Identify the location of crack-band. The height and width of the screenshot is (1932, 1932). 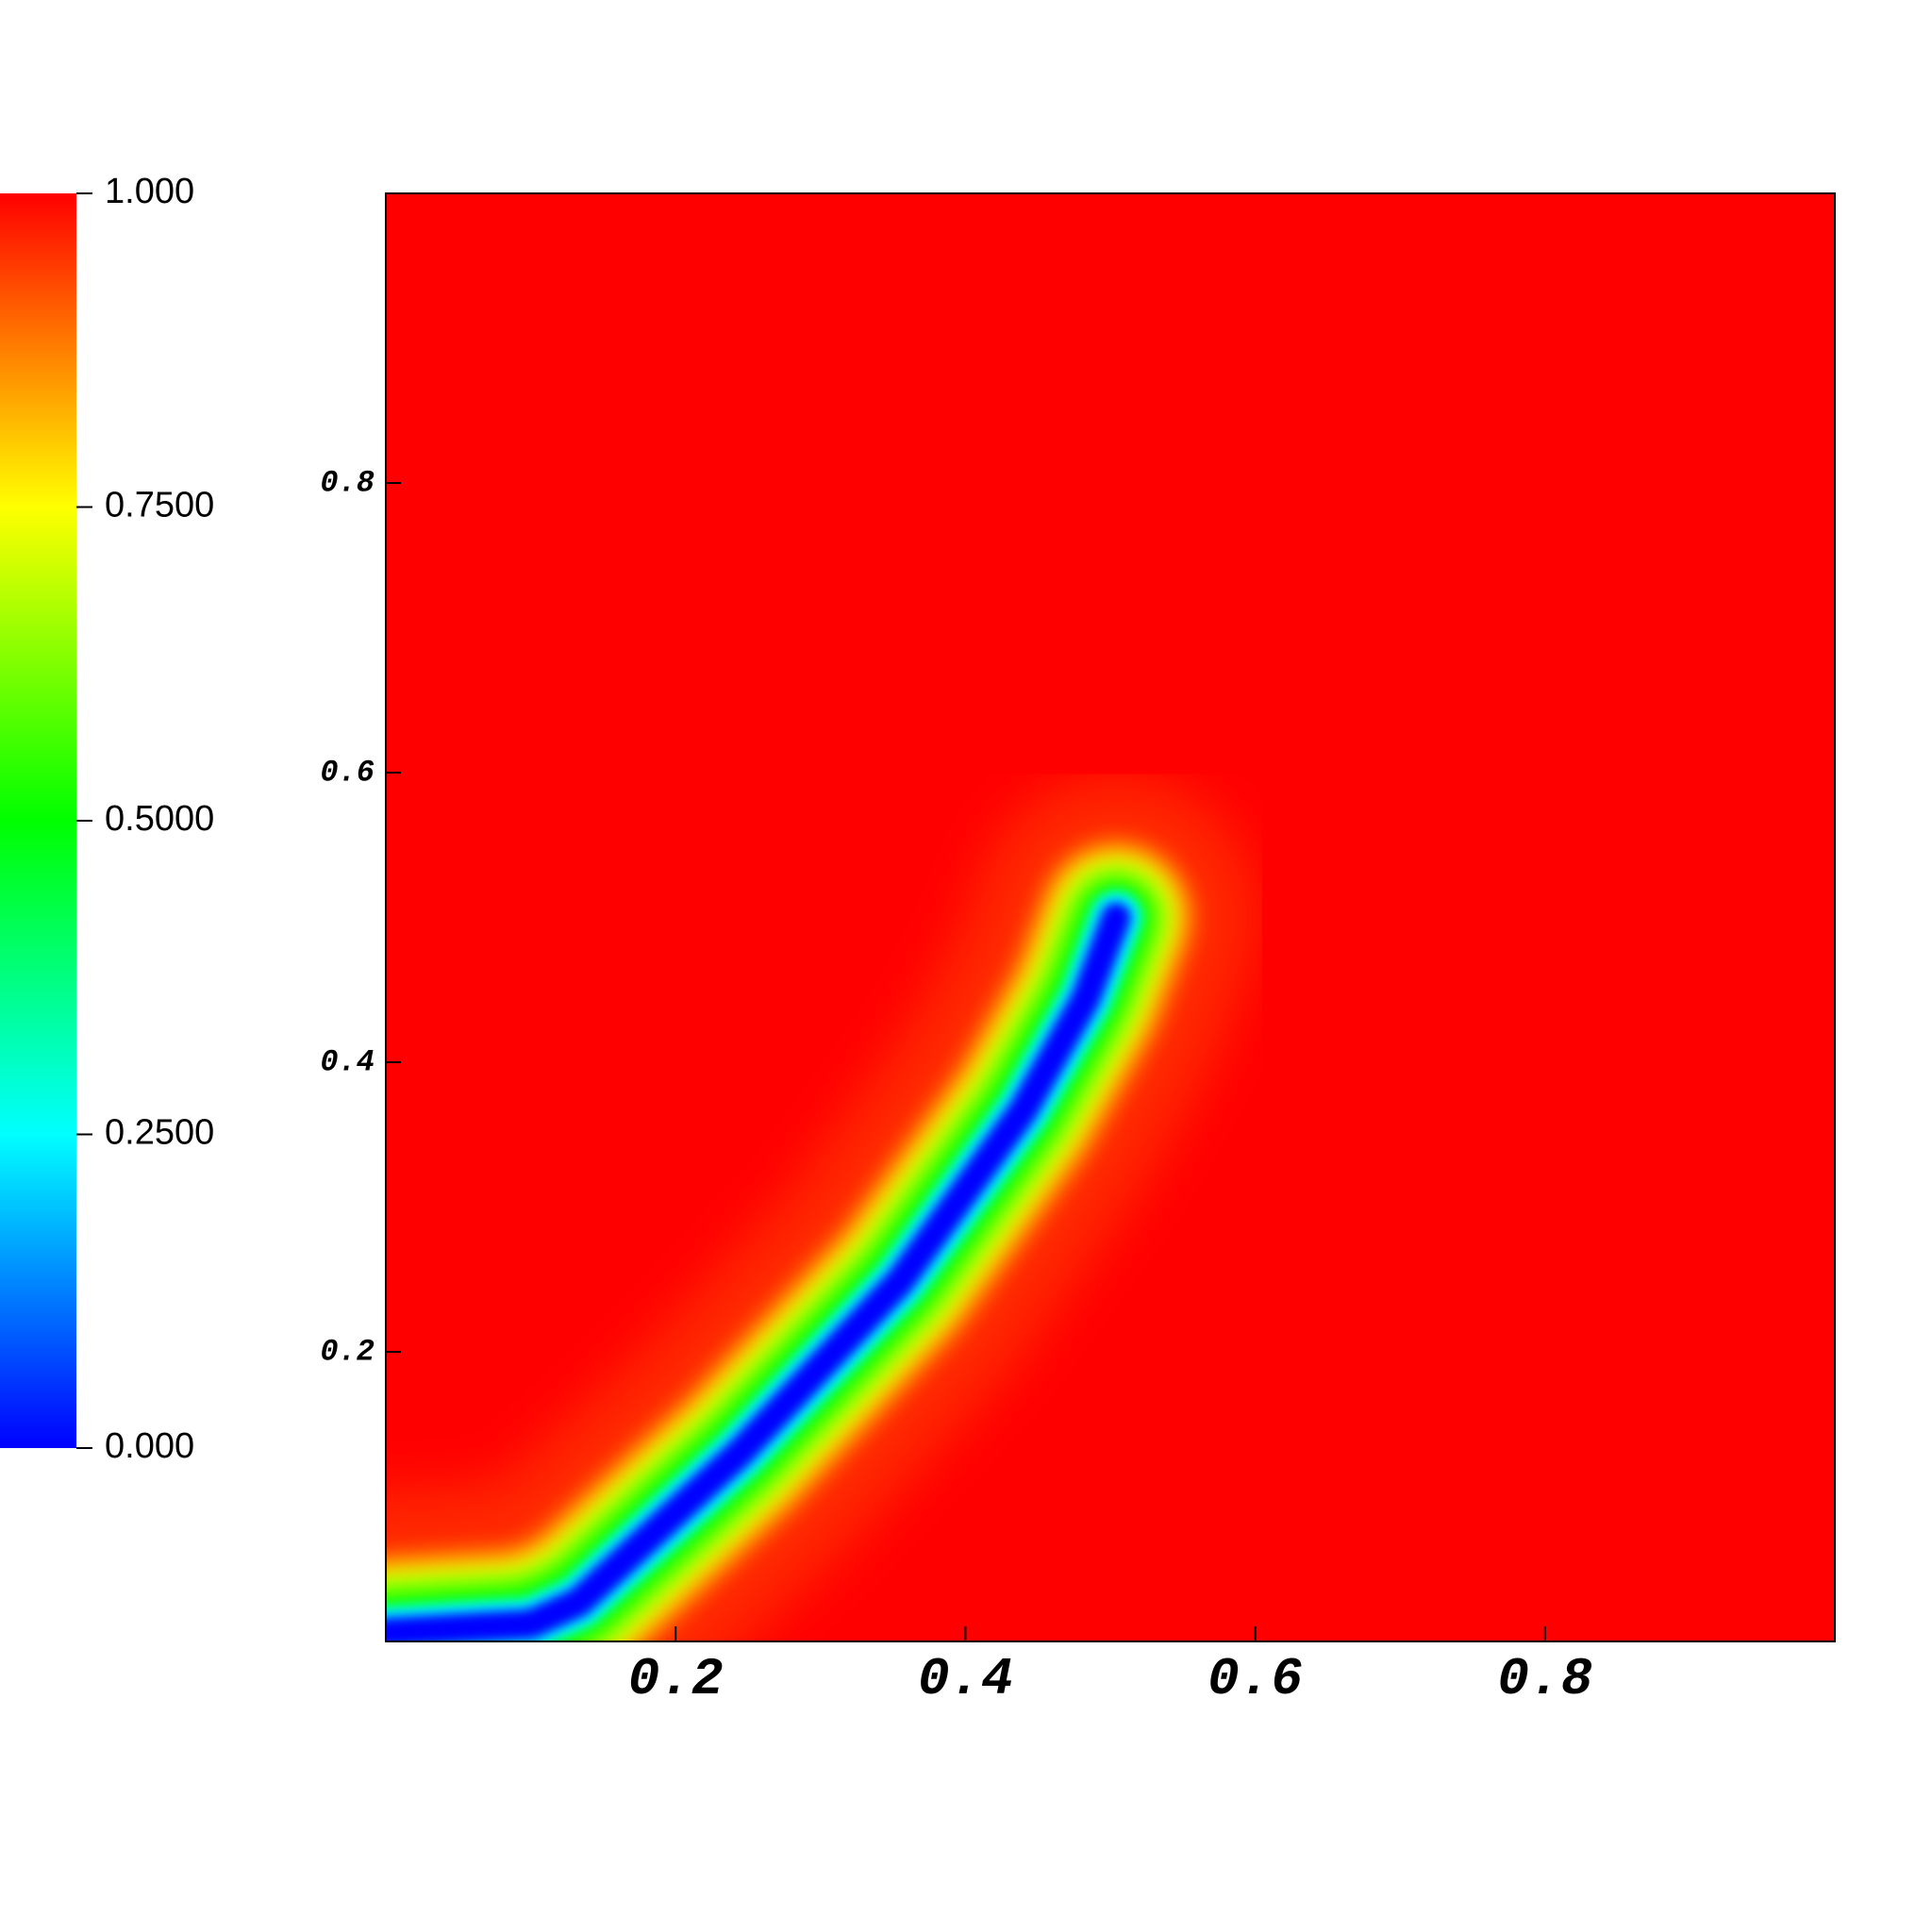
(759, 1272).